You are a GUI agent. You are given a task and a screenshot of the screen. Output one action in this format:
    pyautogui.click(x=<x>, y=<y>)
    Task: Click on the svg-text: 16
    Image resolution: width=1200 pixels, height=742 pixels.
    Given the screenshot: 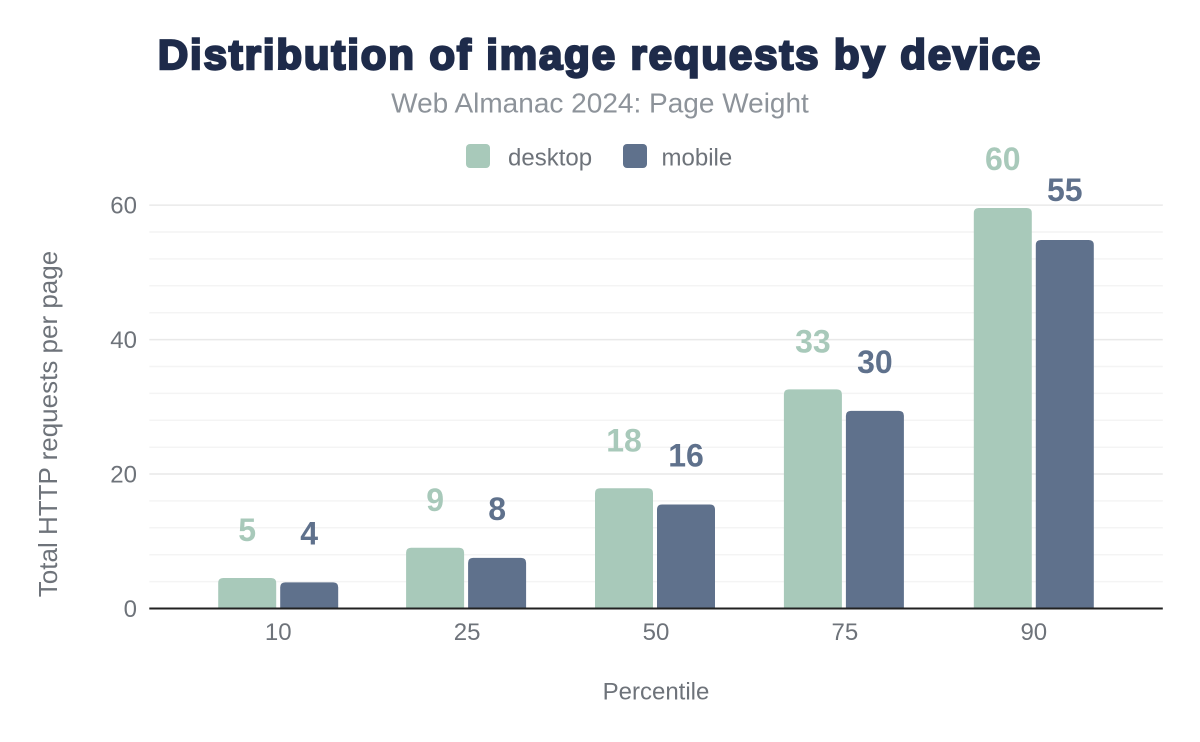 What is the action you would take?
    pyautogui.click(x=686, y=456)
    